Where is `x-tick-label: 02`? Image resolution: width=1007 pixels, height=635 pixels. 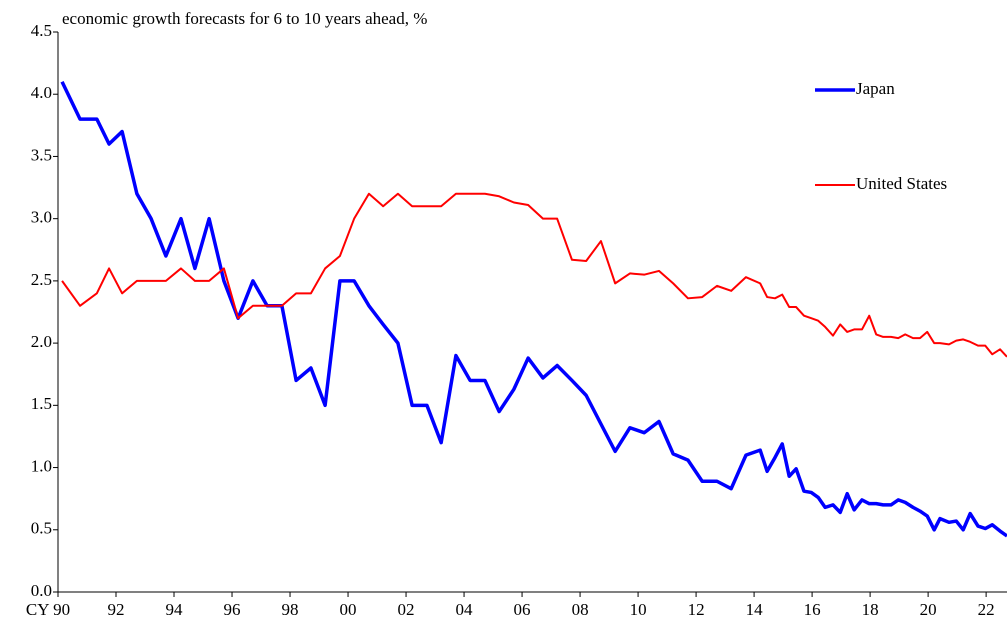
x-tick-label: 02 is located at coordinates (406, 609).